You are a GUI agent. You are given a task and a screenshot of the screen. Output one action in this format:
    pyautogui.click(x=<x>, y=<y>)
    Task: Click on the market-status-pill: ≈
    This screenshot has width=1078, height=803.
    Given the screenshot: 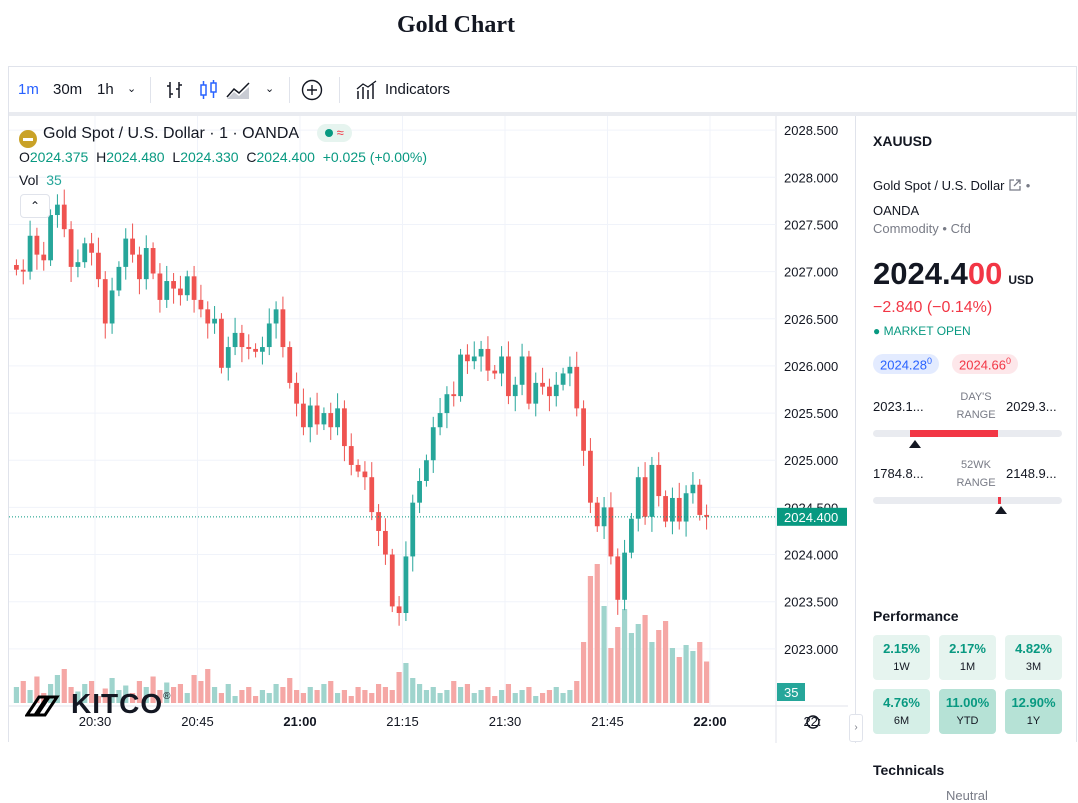 What is the action you would take?
    pyautogui.click(x=334, y=133)
    